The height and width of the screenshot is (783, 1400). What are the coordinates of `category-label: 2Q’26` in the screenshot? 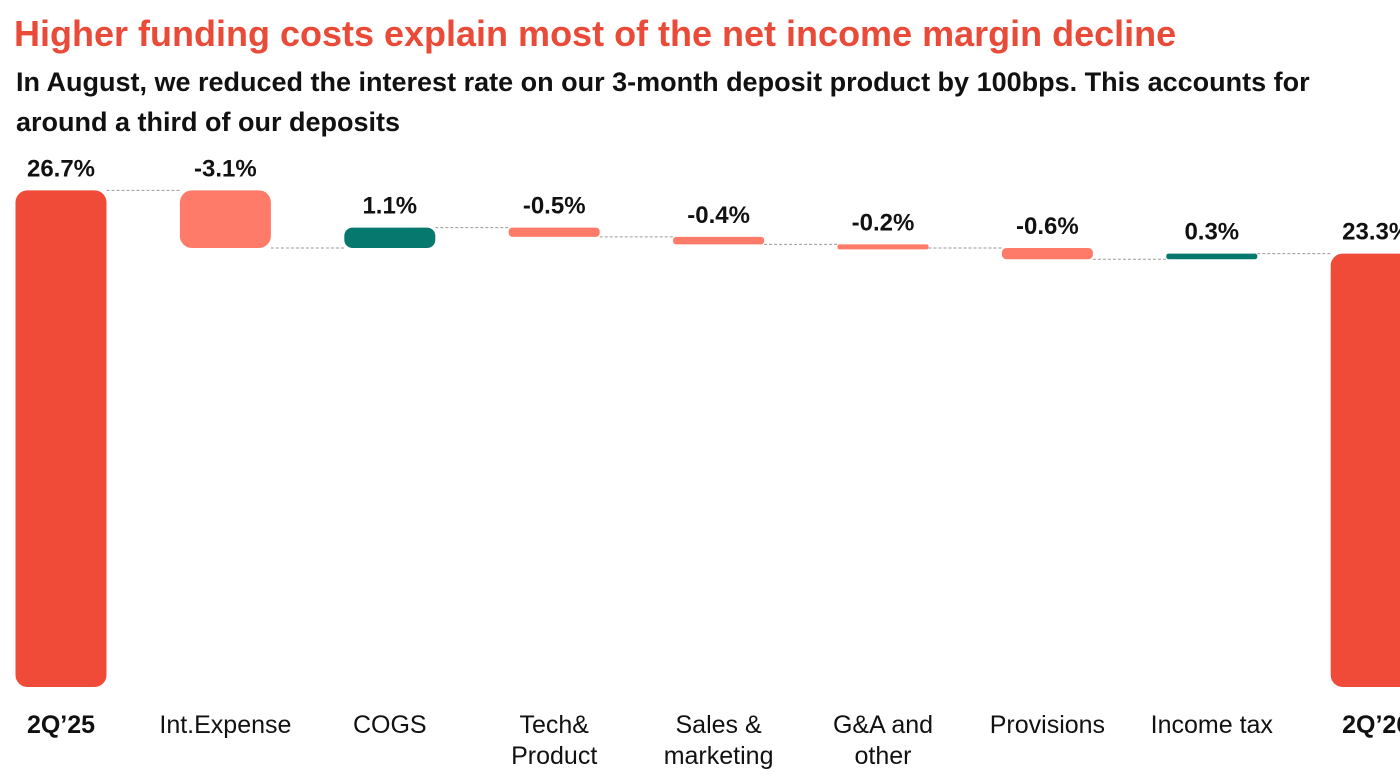 It's located at (1371, 725).